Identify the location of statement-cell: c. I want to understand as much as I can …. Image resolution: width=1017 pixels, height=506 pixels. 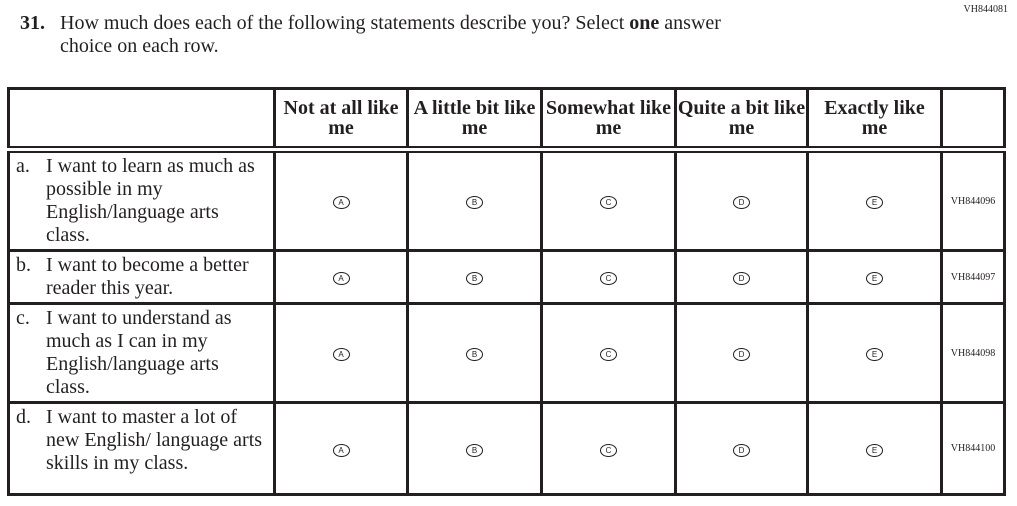
(141, 353).